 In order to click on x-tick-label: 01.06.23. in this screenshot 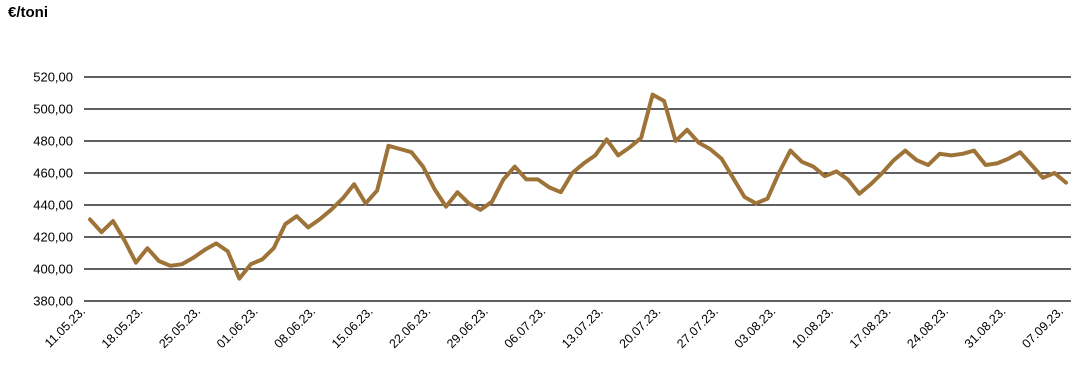, I will do `click(237, 327)`.